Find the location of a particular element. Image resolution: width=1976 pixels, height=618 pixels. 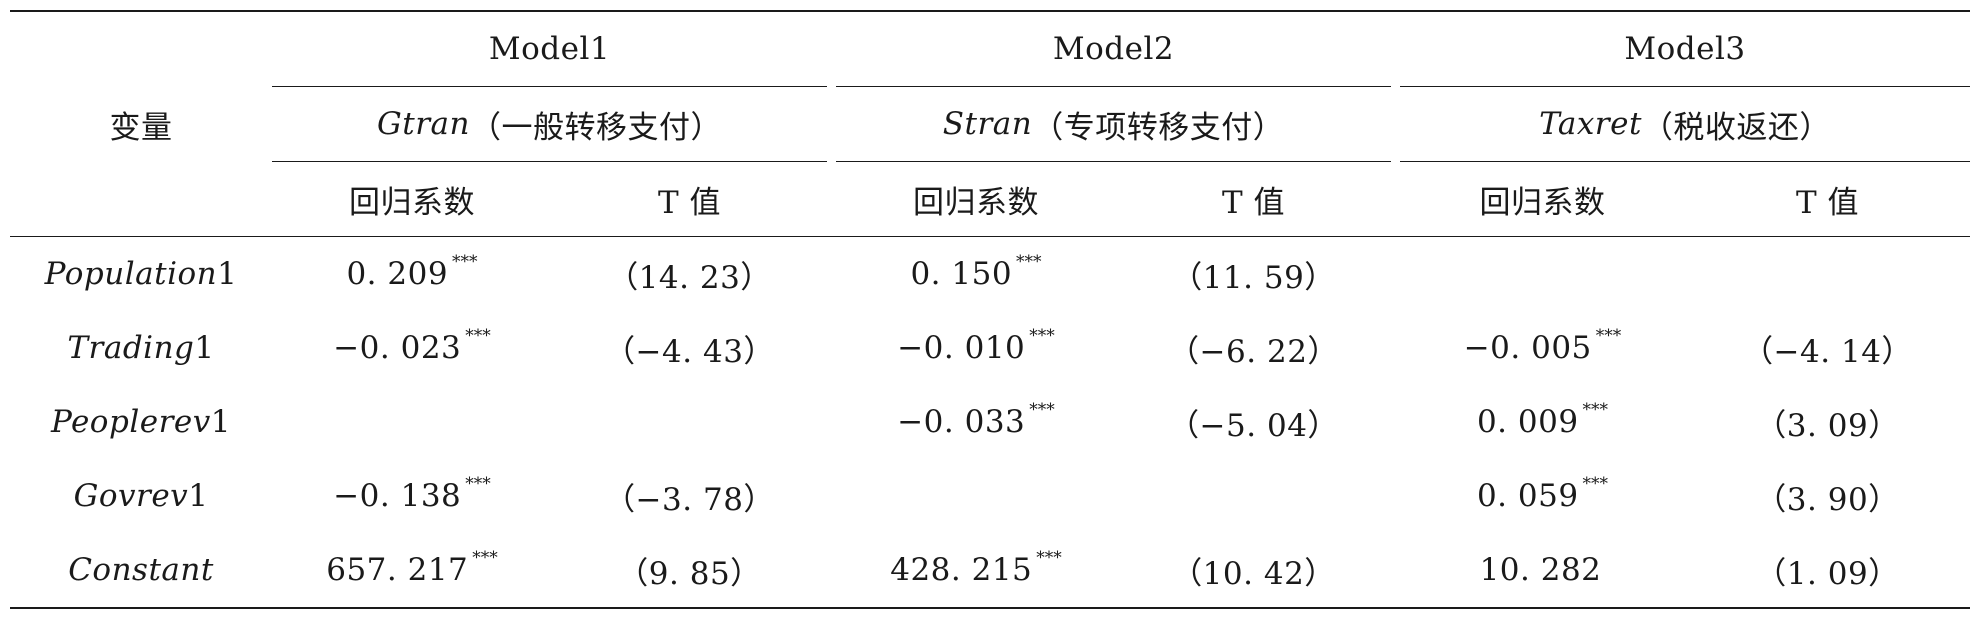

coefficient-cell: −0. 138 *** is located at coordinates (412, 496).